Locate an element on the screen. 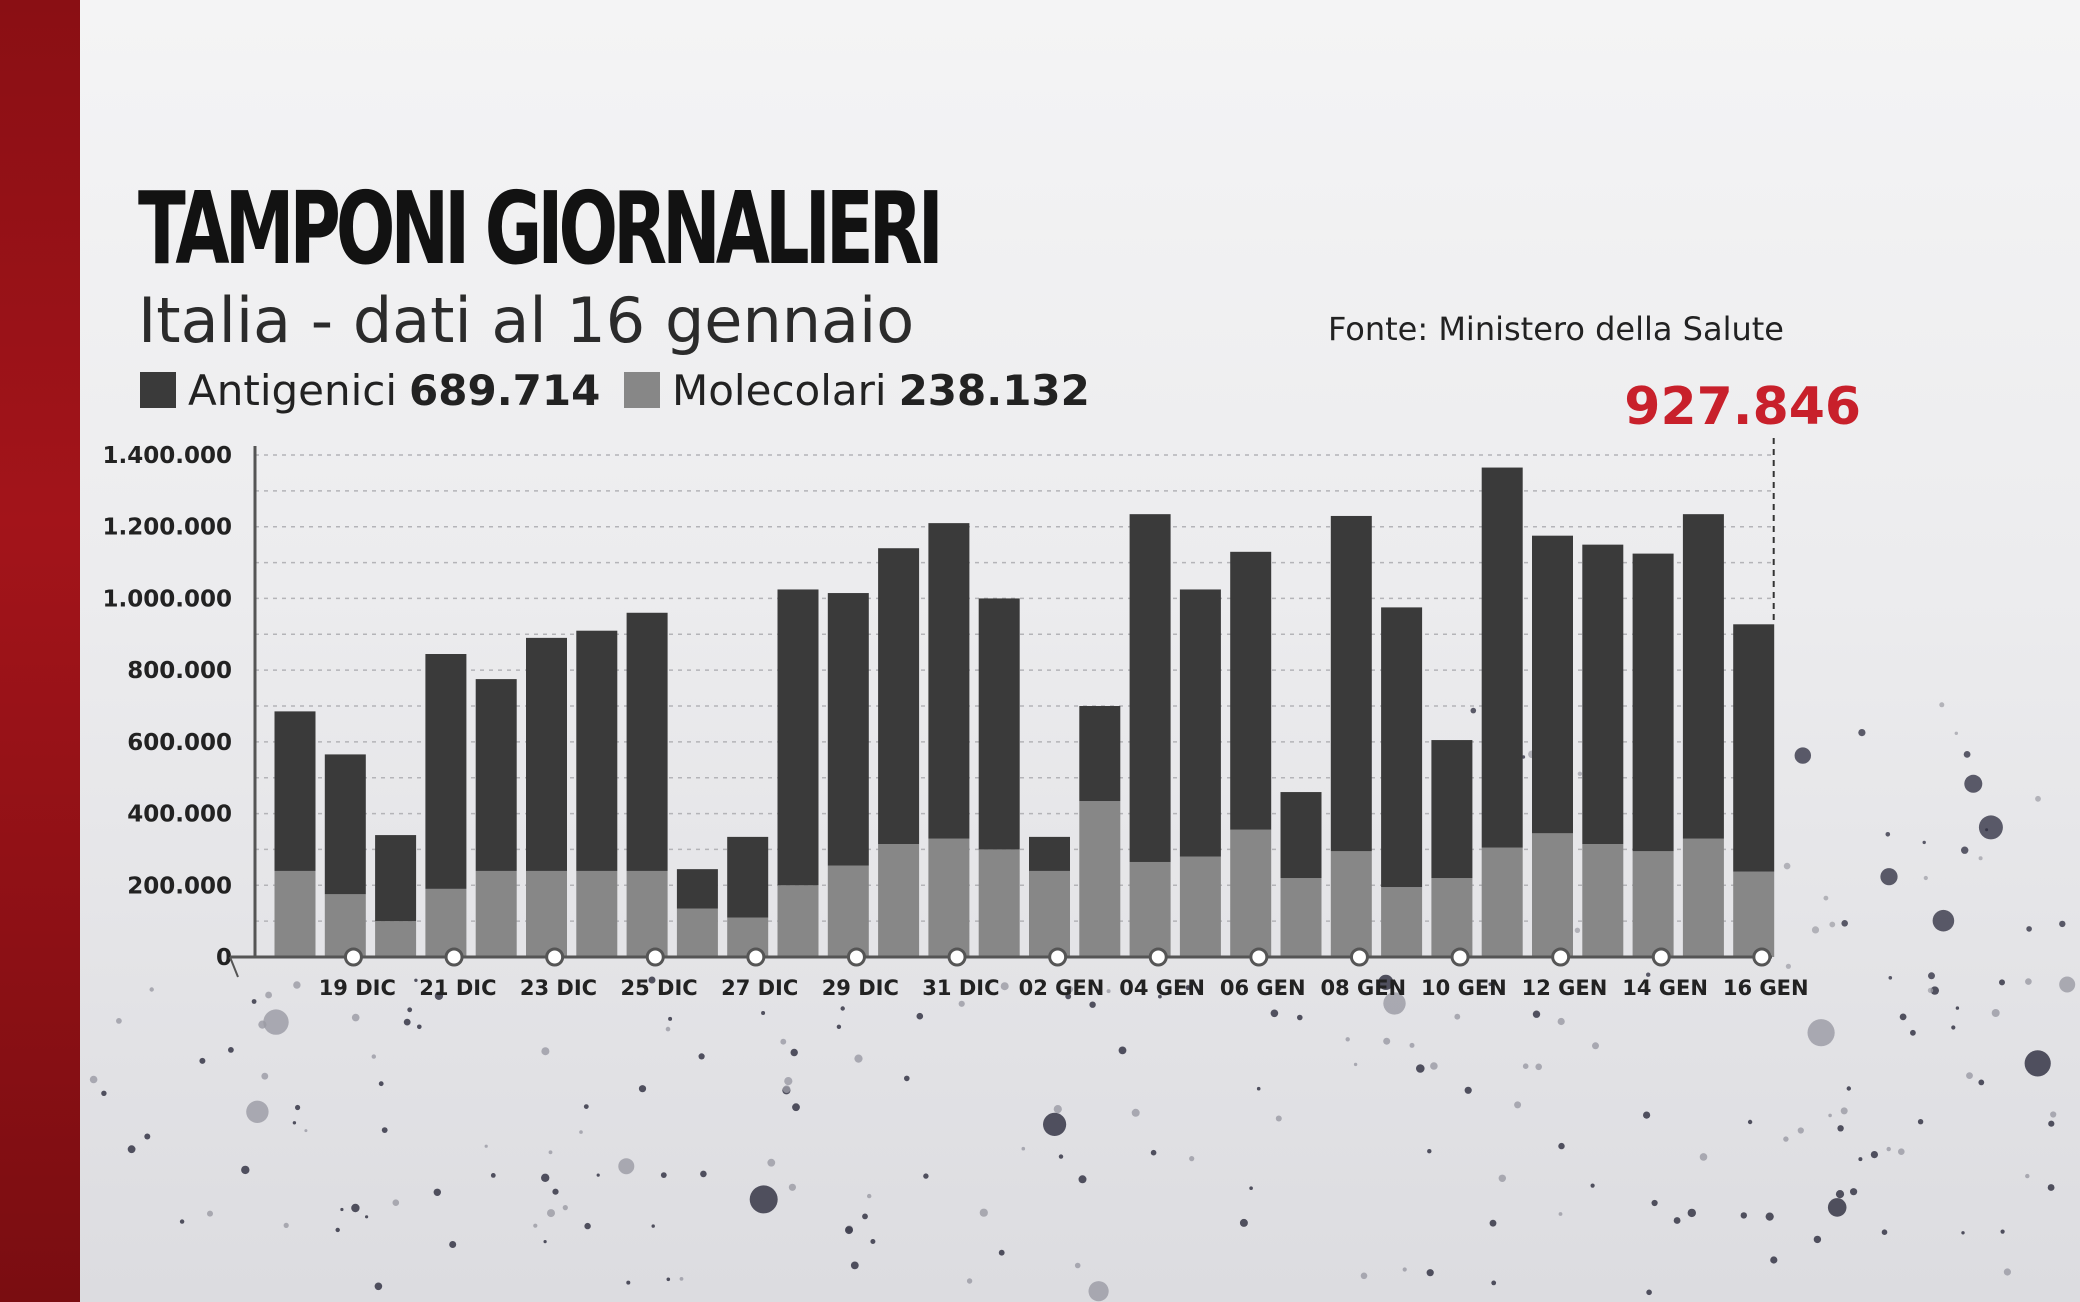 The image size is (2080, 1302). chart-title: TAMPONI GIORNALIERI is located at coordinates (541, 228).